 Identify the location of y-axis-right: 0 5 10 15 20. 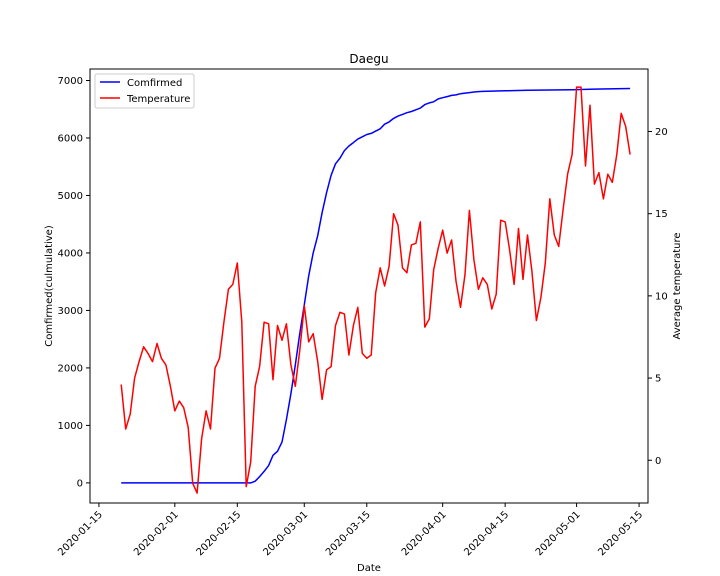
(658, 297).